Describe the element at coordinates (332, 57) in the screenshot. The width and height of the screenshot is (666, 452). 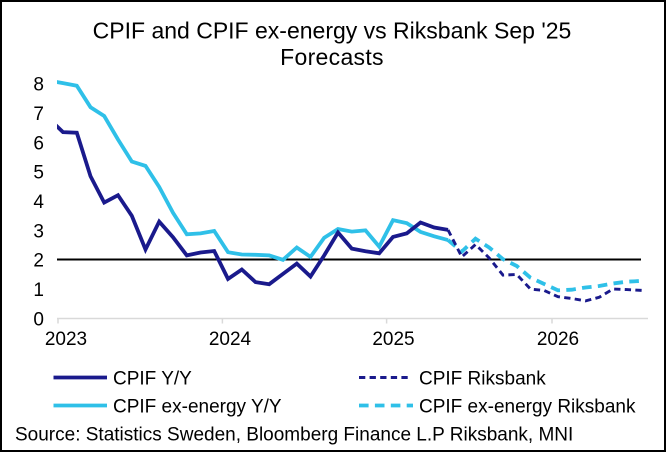
I see `svg-text: Forecasts` at that location.